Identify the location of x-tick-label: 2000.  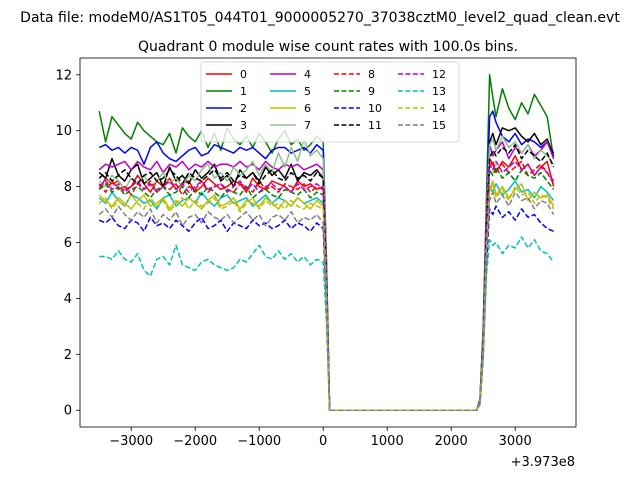
(451, 441).